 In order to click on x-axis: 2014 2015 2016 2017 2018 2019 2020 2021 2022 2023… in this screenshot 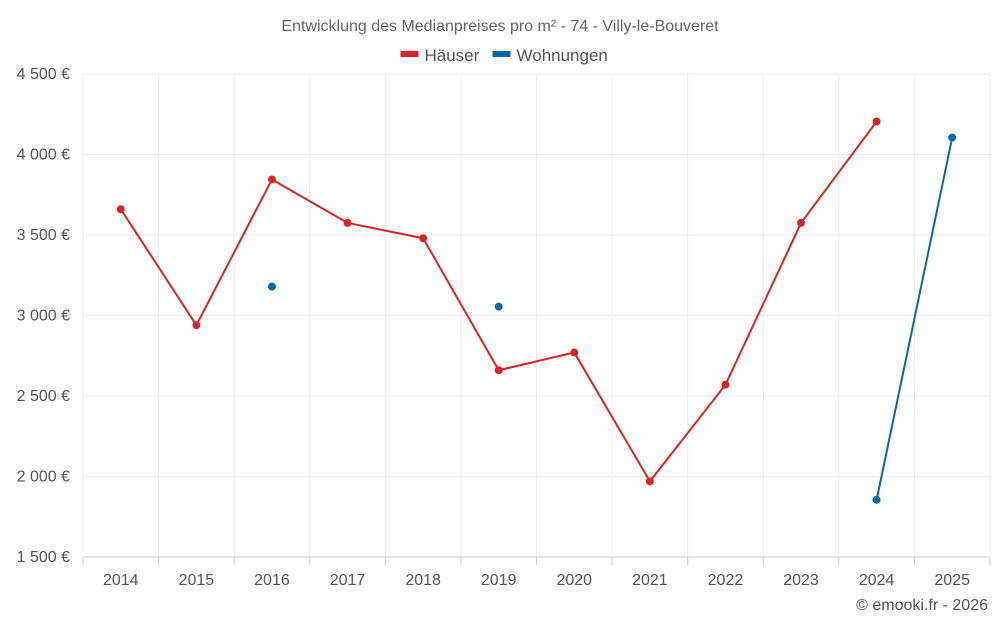, I will do `click(536, 572)`.